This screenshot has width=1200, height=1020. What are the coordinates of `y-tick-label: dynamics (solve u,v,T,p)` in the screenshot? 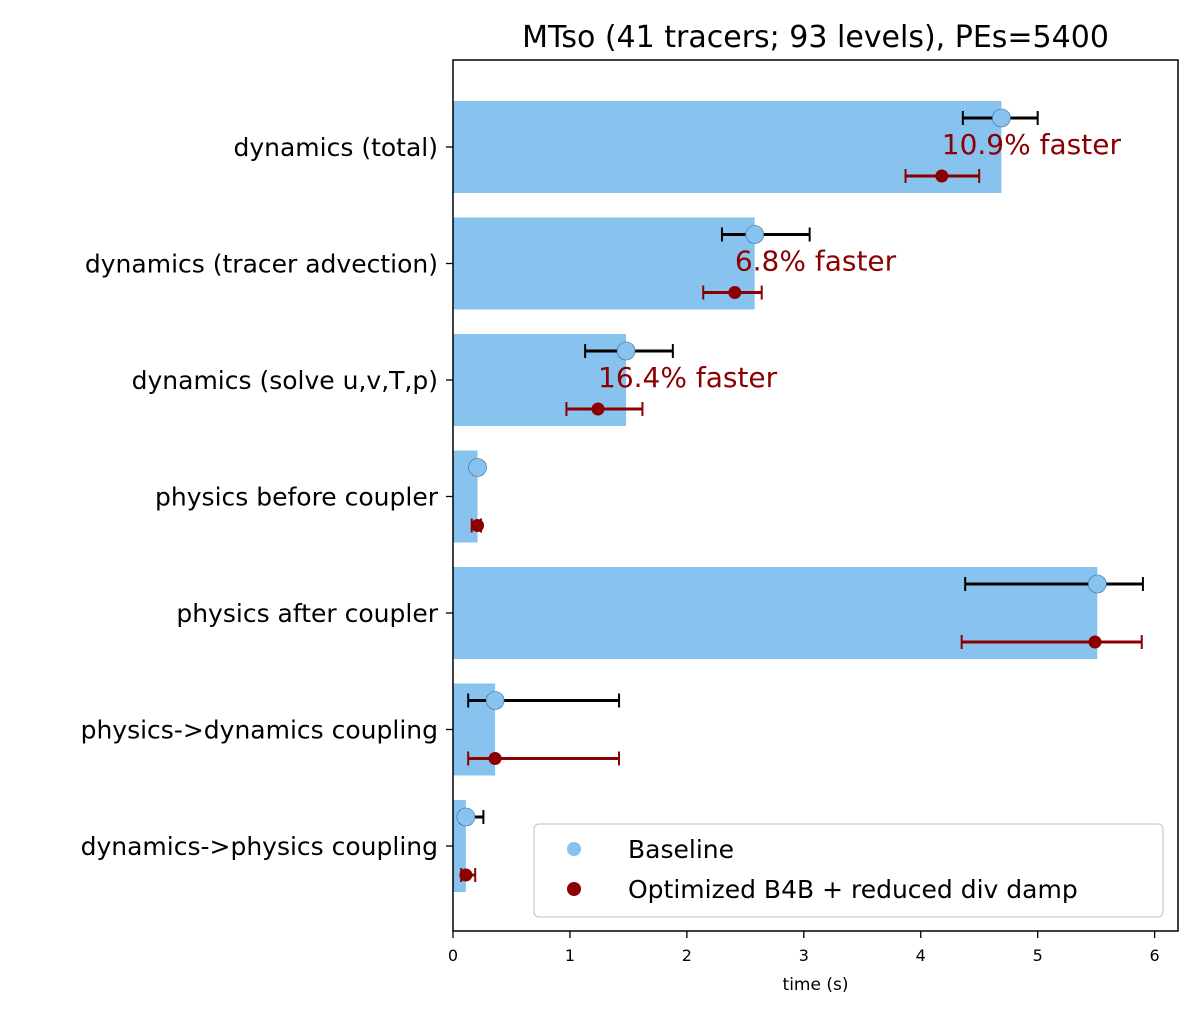 It's located at (285, 380).